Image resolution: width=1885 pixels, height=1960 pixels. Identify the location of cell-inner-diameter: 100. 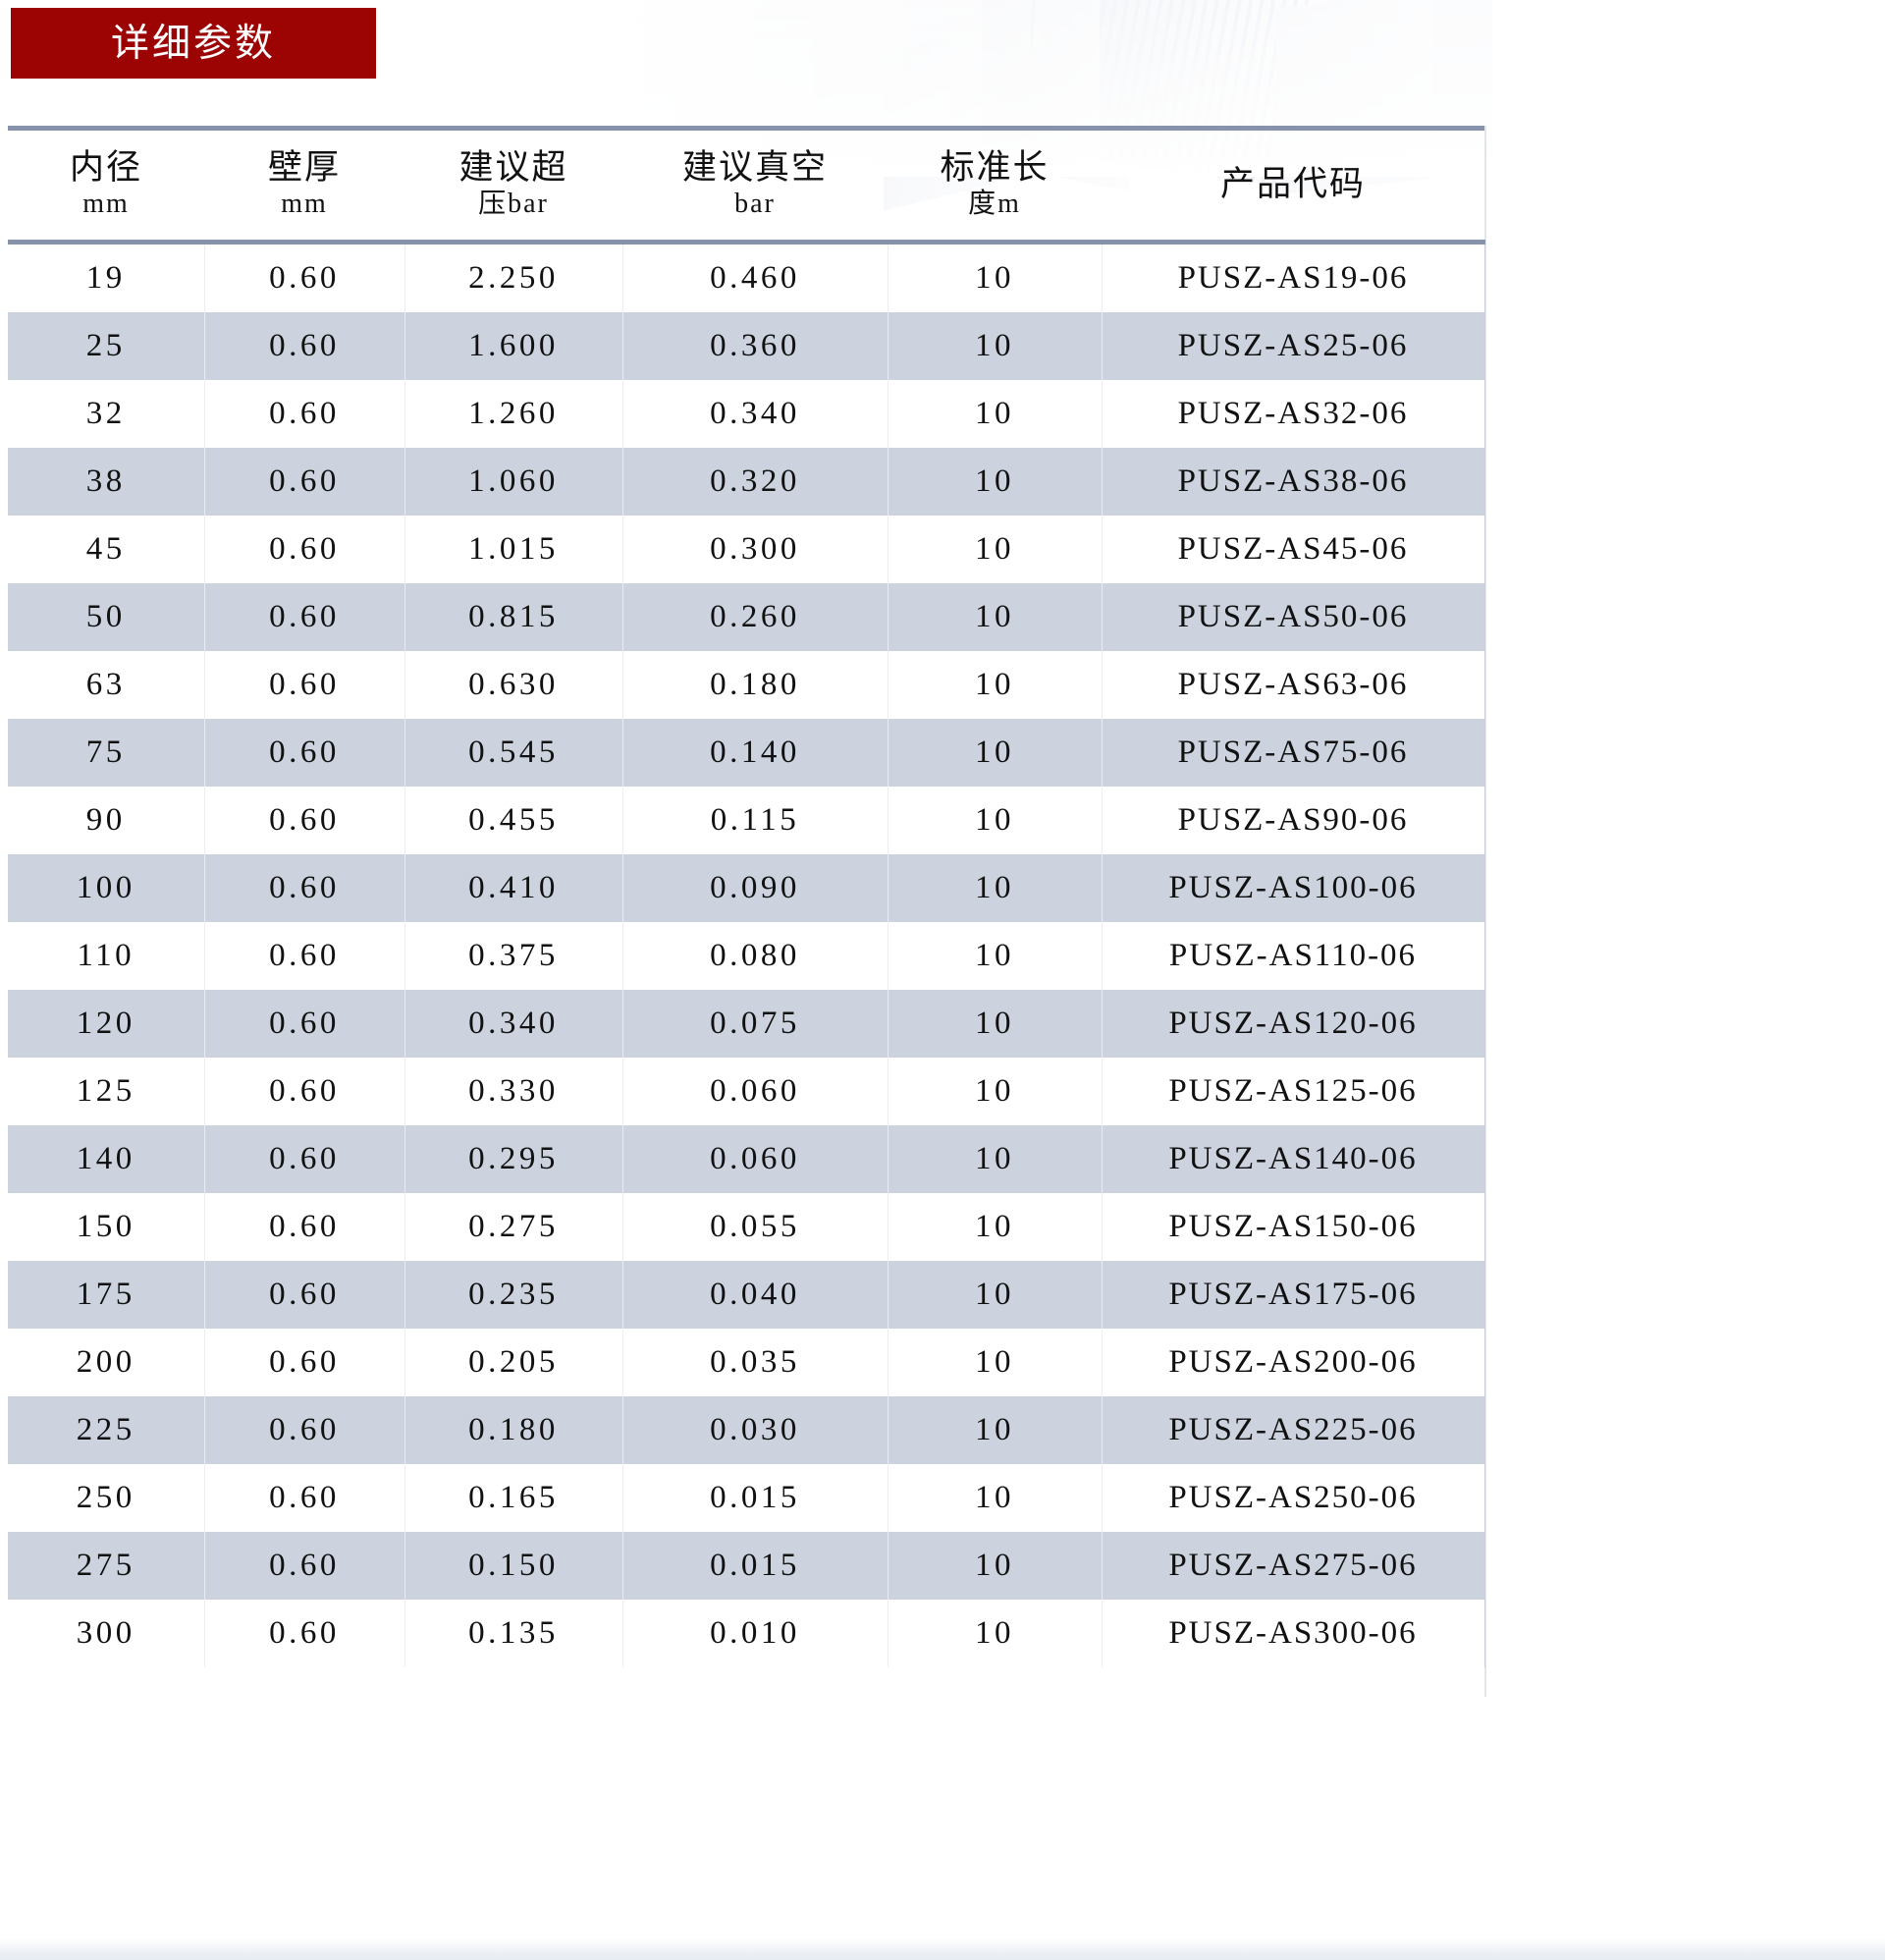
(106, 888).